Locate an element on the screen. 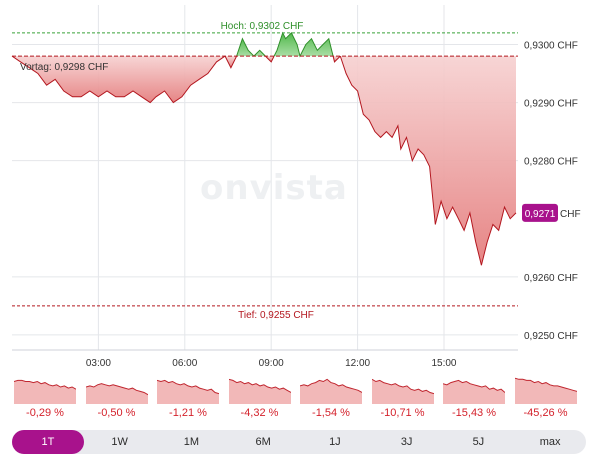  period-tab-6m: 6M is located at coordinates (263, 442).